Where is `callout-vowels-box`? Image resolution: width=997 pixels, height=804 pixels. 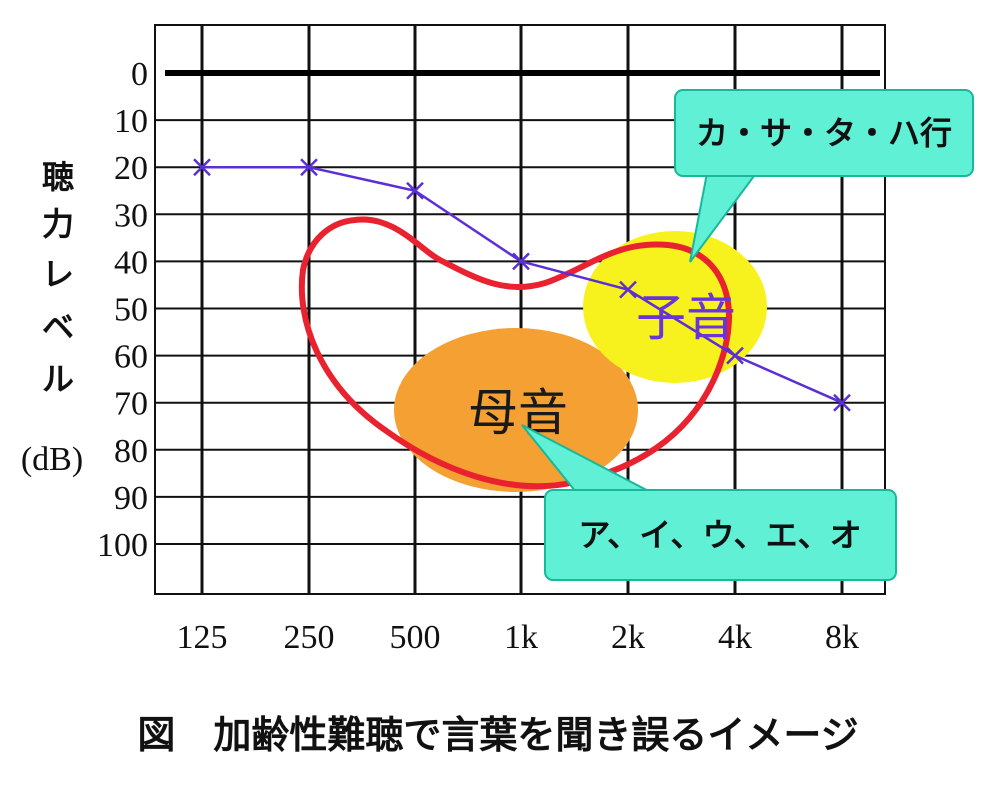
callout-vowels-box is located at coordinates (720, 535).